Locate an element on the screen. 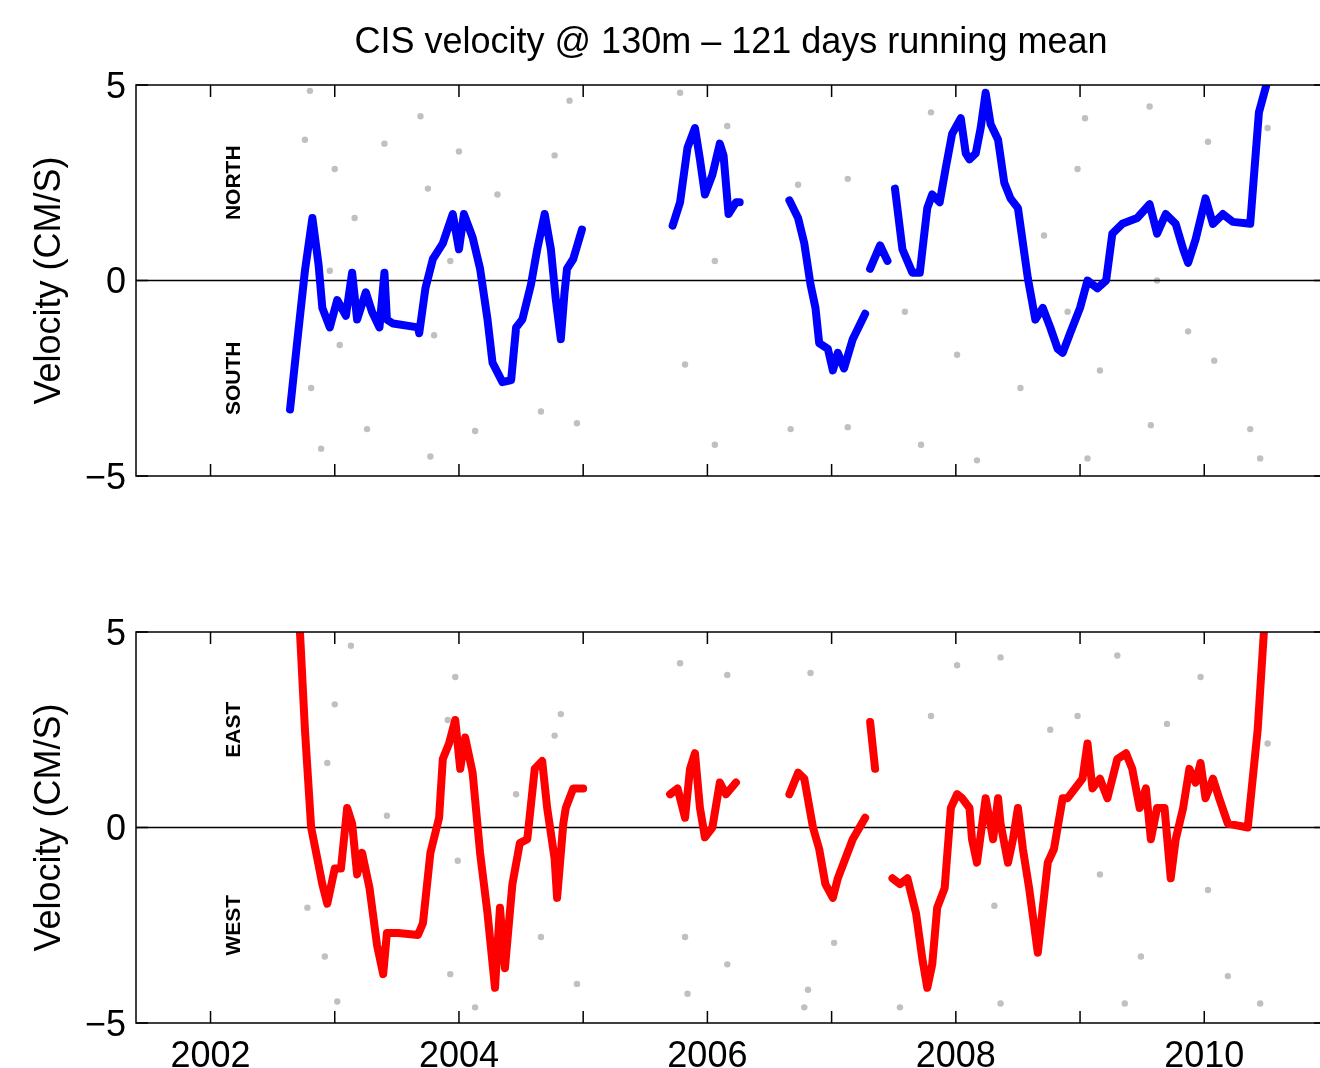 Image resolution: width=1320 pixels, height=1068 pixels. y-tick-label: 5 is located at coordinates (115, 632).